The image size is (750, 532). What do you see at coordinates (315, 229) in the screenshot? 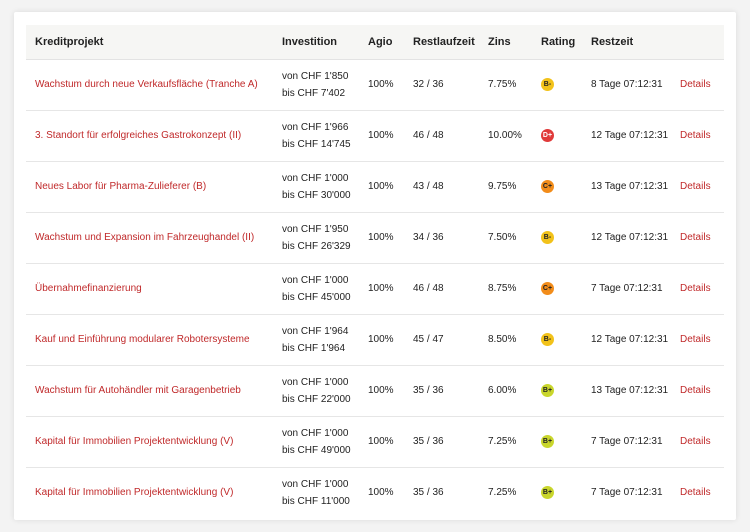
I see `investment-min: von CHF 1'950` at bounding box center [315, 229].